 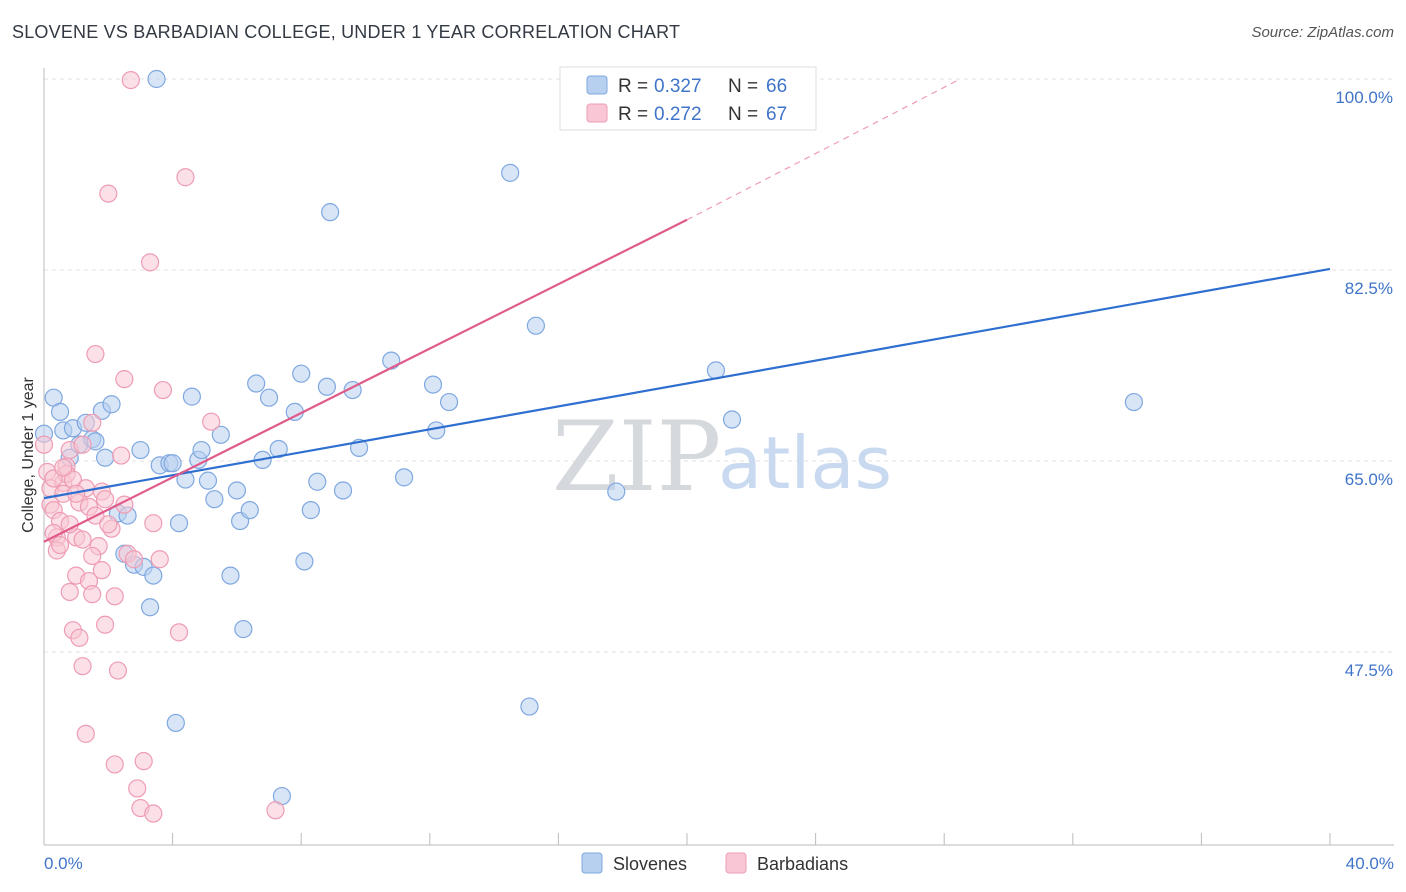 What do you see at coordinates (1364, 384) in the screenshot?
I see `y-tick-labels: 100.0% 82.5% 65.0% 47.5%` at bounding box center [1364, 384].